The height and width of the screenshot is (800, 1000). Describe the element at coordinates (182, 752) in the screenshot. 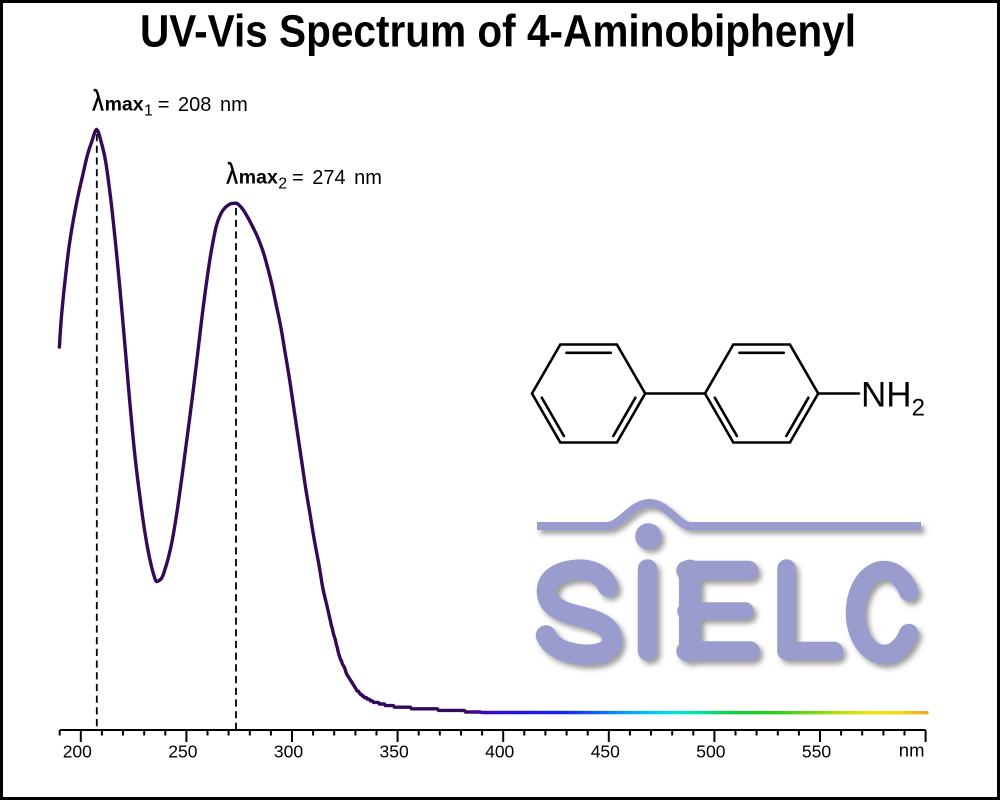

I see `svg-text: 250` at that location.